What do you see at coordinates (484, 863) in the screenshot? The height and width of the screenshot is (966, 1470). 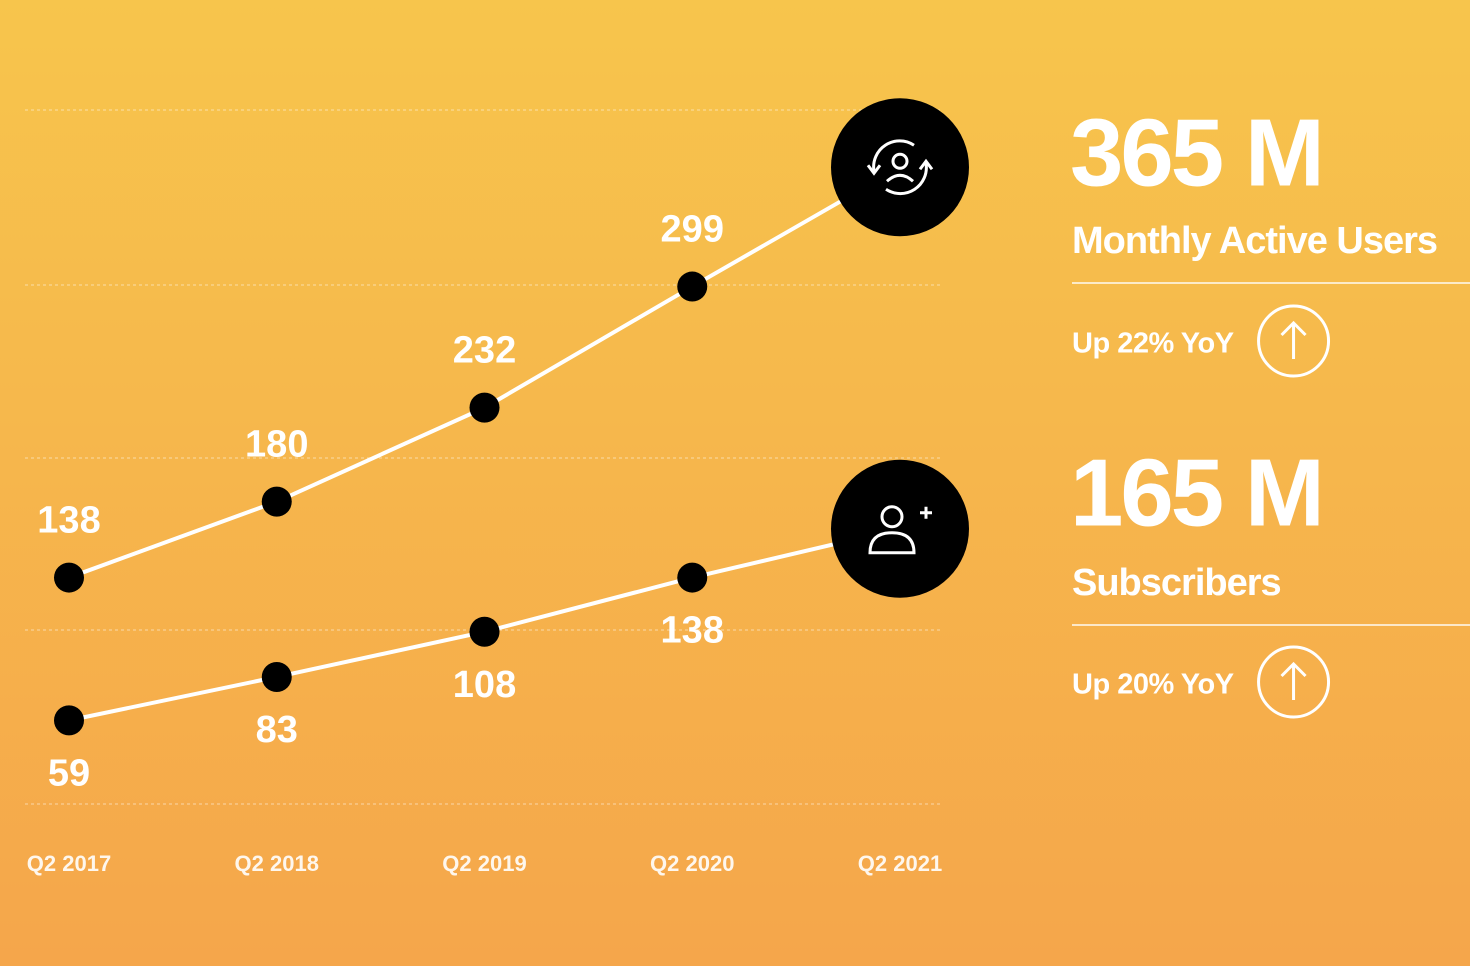 I see `x-tick-label: Q2 2019` at bounding box center [484, 863].